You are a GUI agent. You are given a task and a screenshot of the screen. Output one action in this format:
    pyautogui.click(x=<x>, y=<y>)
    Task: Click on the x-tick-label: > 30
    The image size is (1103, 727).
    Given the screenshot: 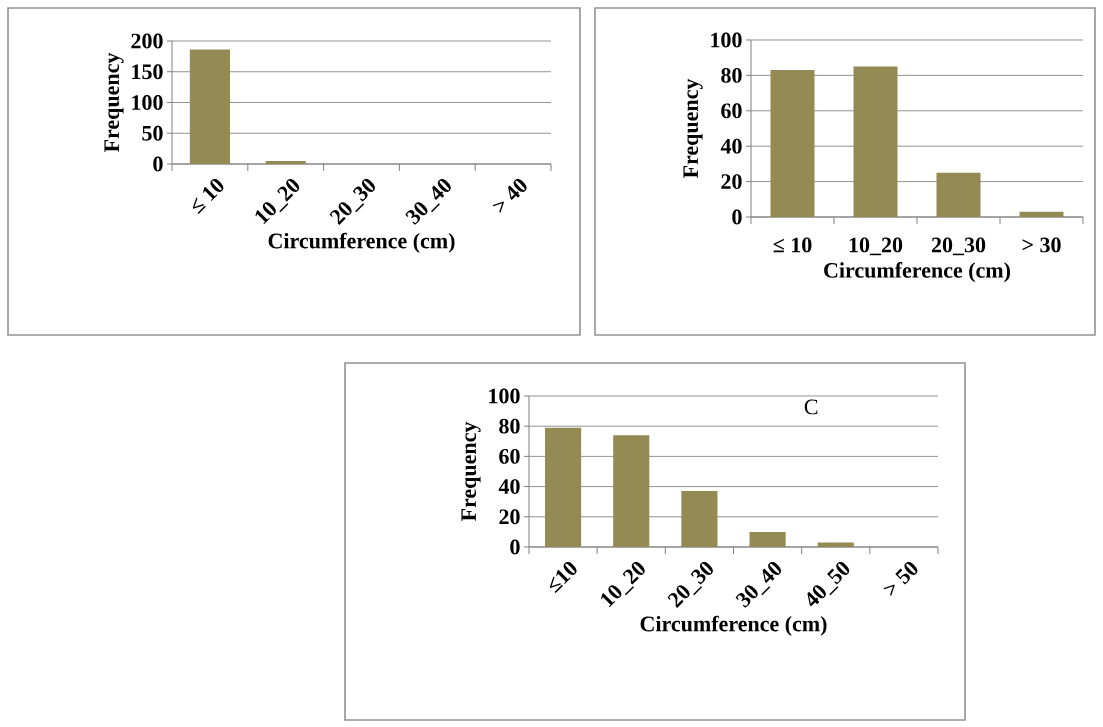 What is the action you would take?
    pyautogui.click(x=1041, y=245)
    